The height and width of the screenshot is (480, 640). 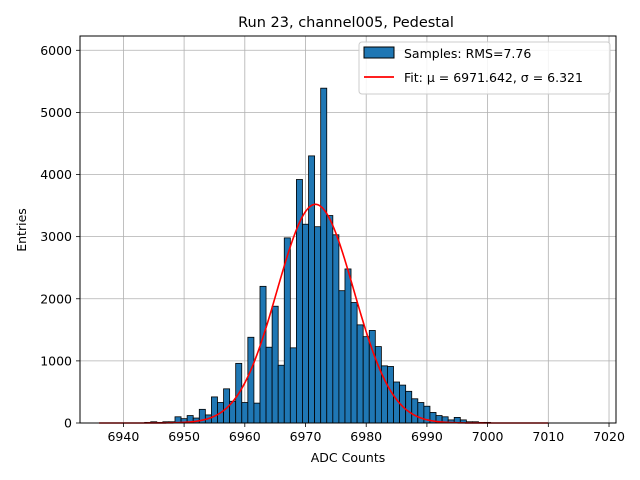 I want to click on y-tick-label: 3000, so click(x=56, y=236).